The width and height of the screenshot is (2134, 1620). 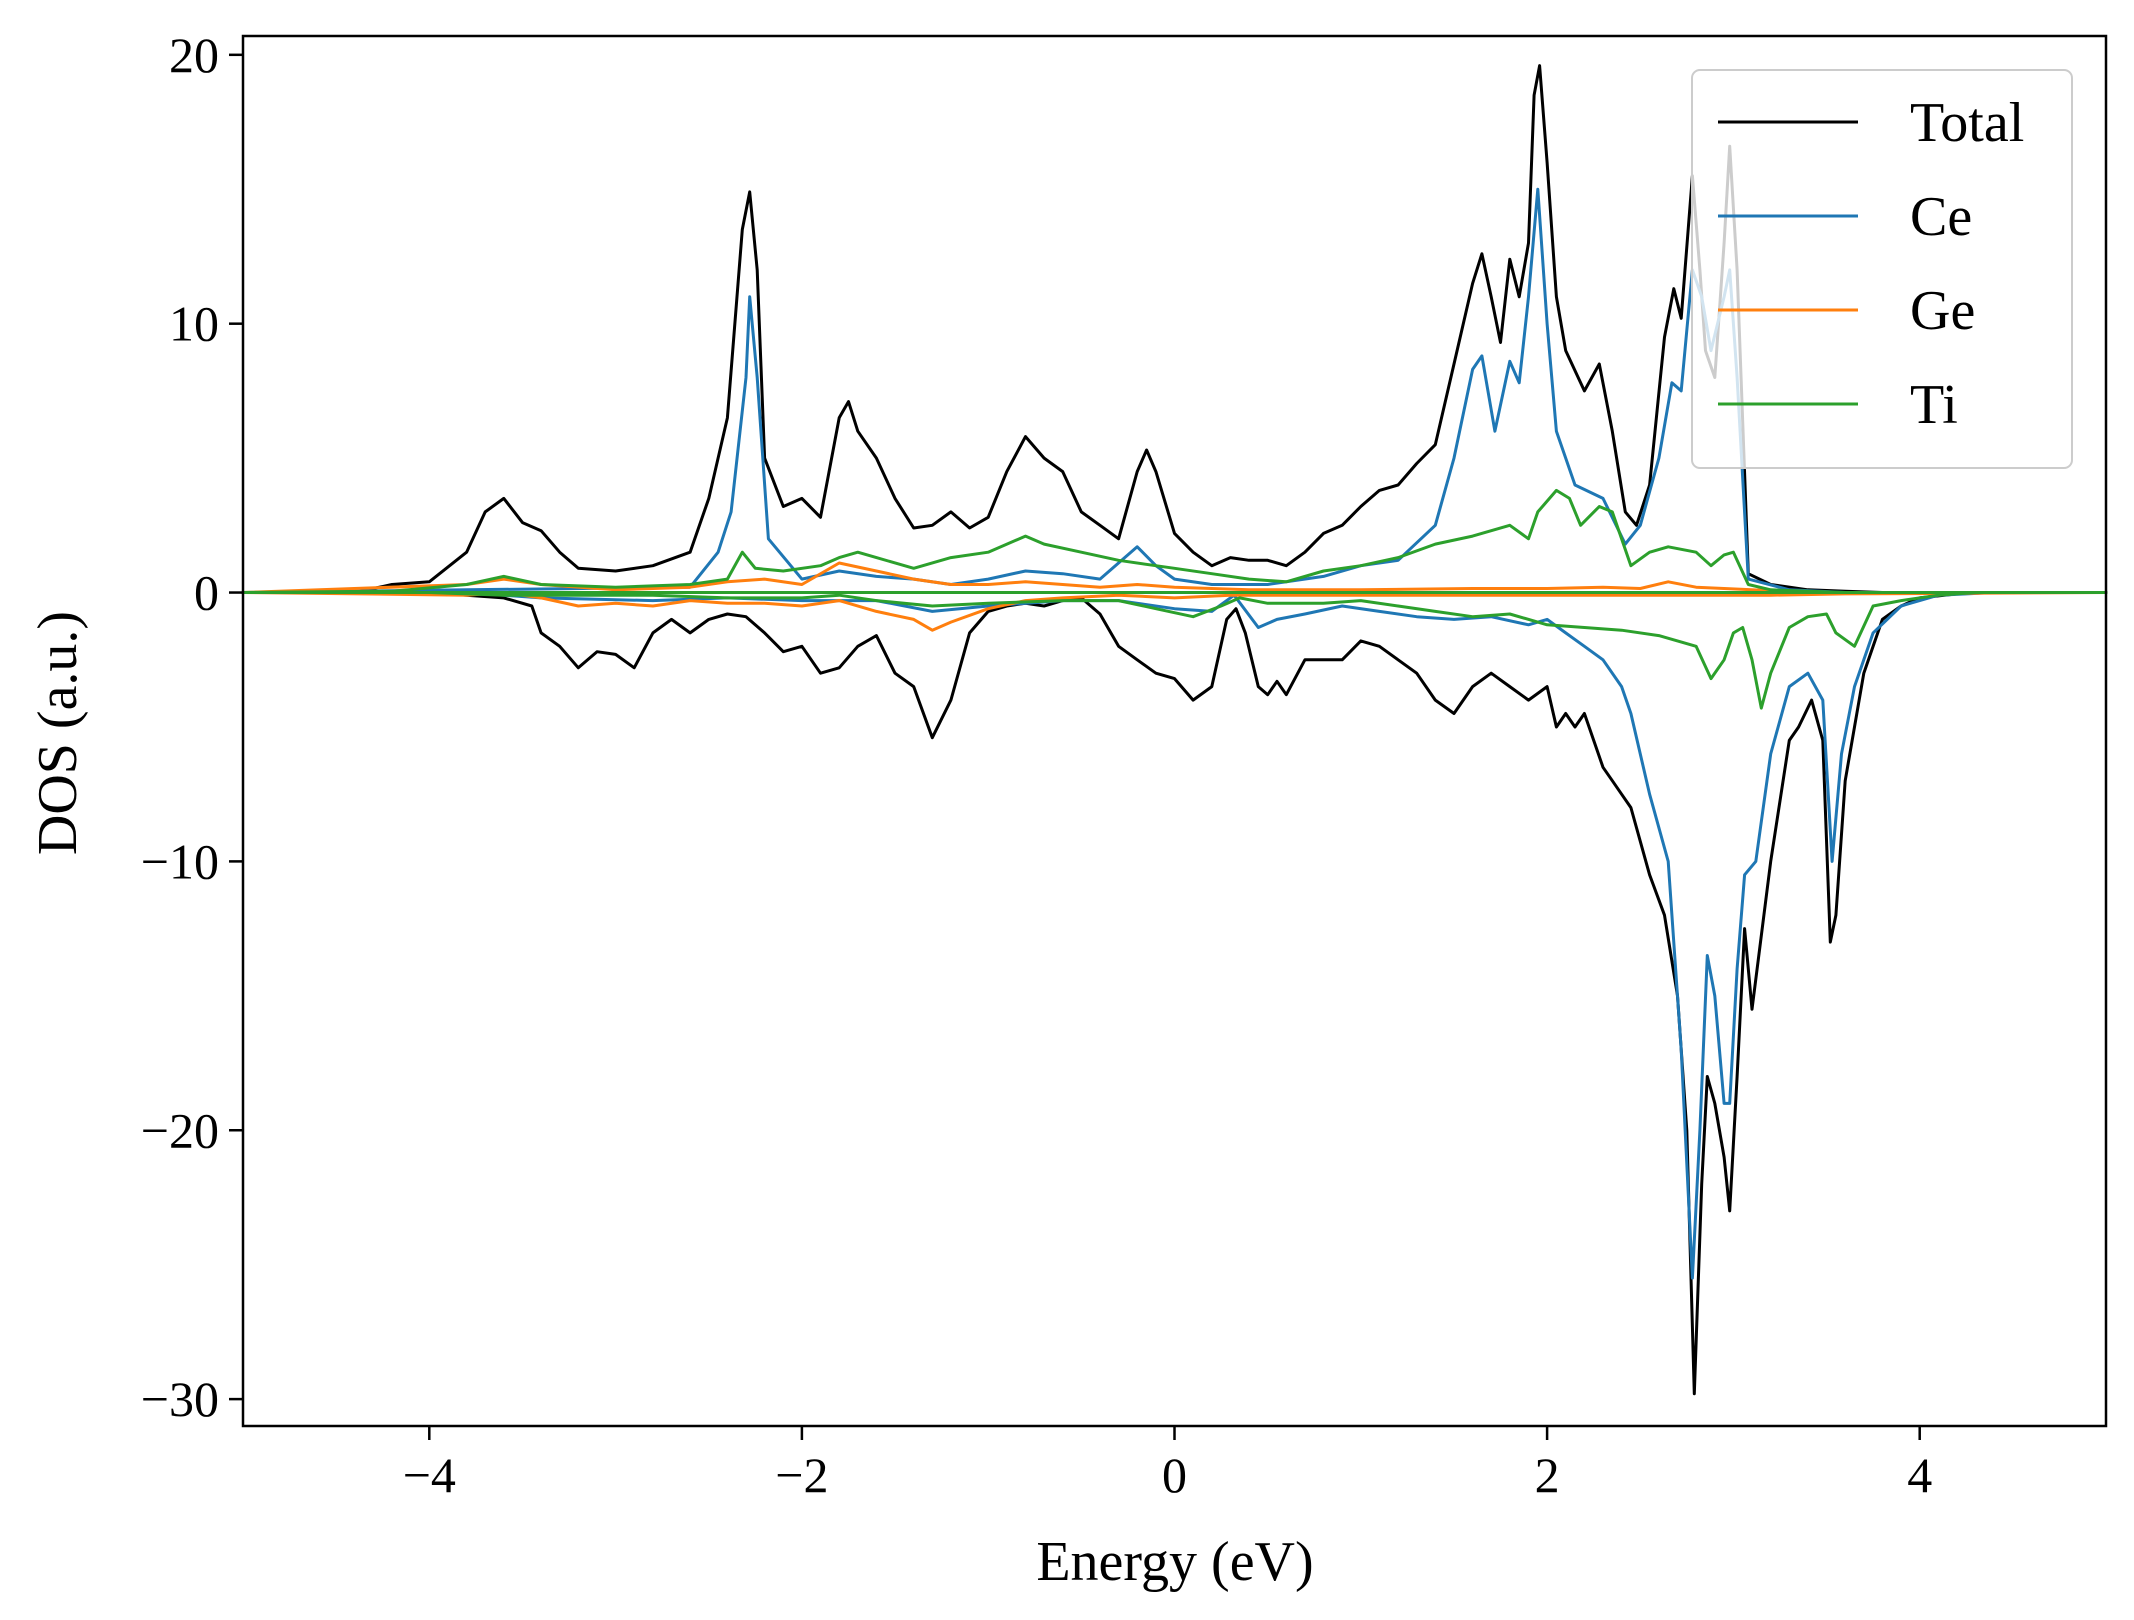 What do you see at coordinates (1174, 1562) in the screenshot?
I see `x-axis-label: Energy (eV)` at bounding box center [1174, 1562].